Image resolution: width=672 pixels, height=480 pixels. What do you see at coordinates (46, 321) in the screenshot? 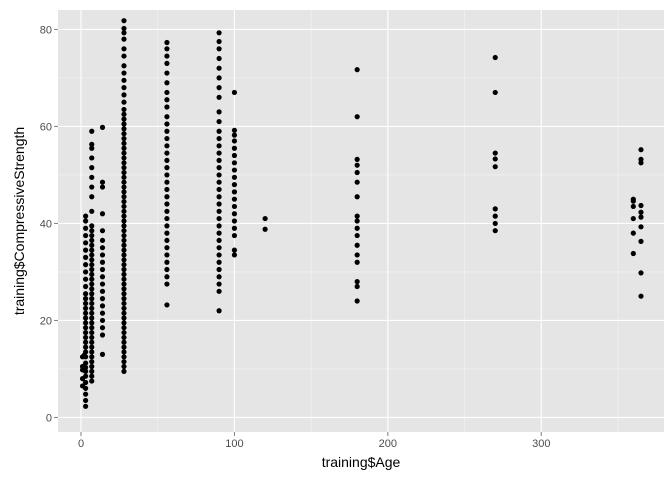
I see `y-tick-label: 20` at bounding box center [46, 321].